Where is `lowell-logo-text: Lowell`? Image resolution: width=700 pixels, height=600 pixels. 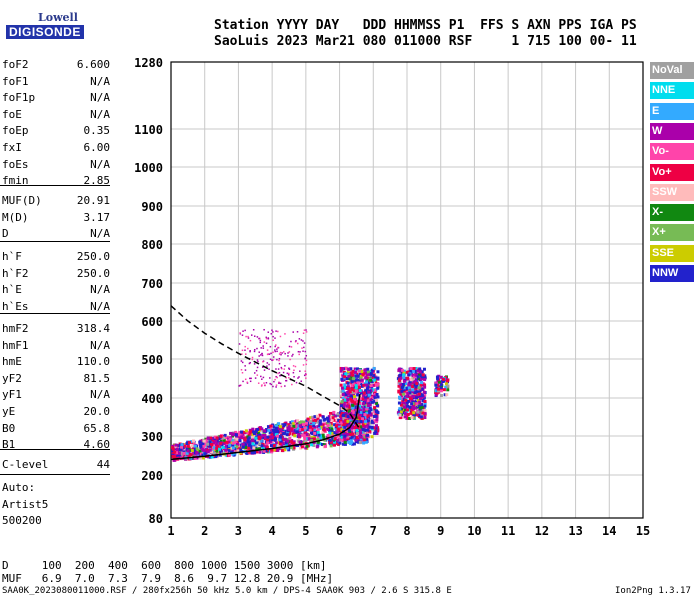
lowell-logo-text: Lowell is located at coordinates (58, 17).